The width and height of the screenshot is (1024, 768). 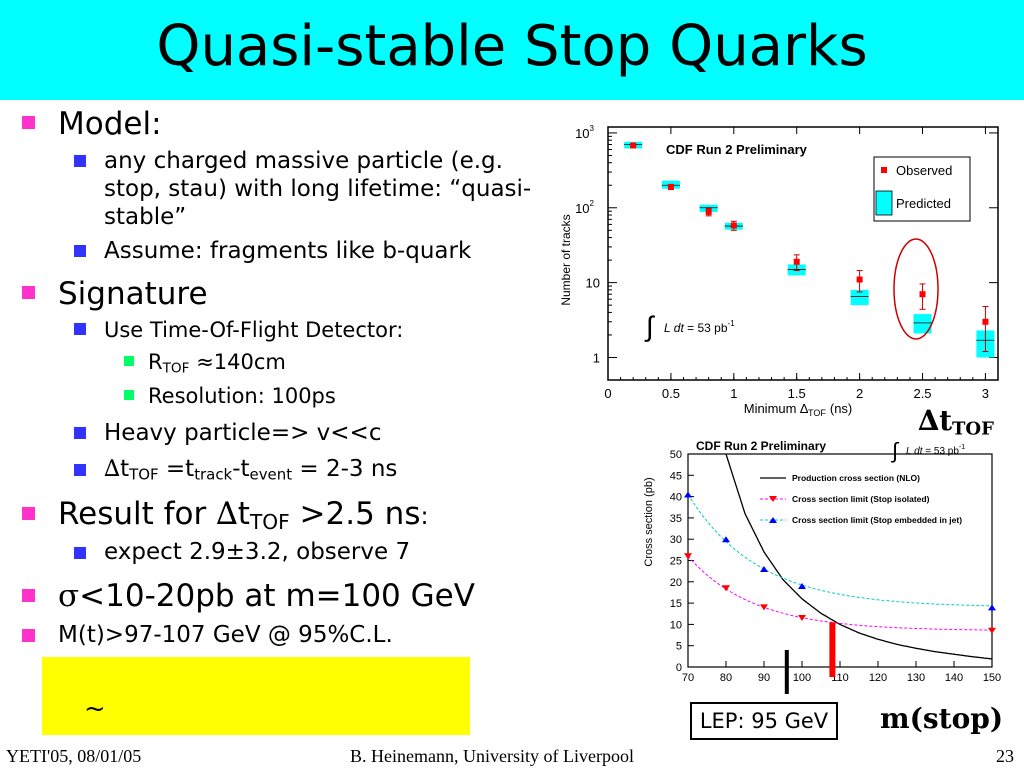 I want to click on dtof-annotation: ∆tTOF, so click(x=956, y=422).